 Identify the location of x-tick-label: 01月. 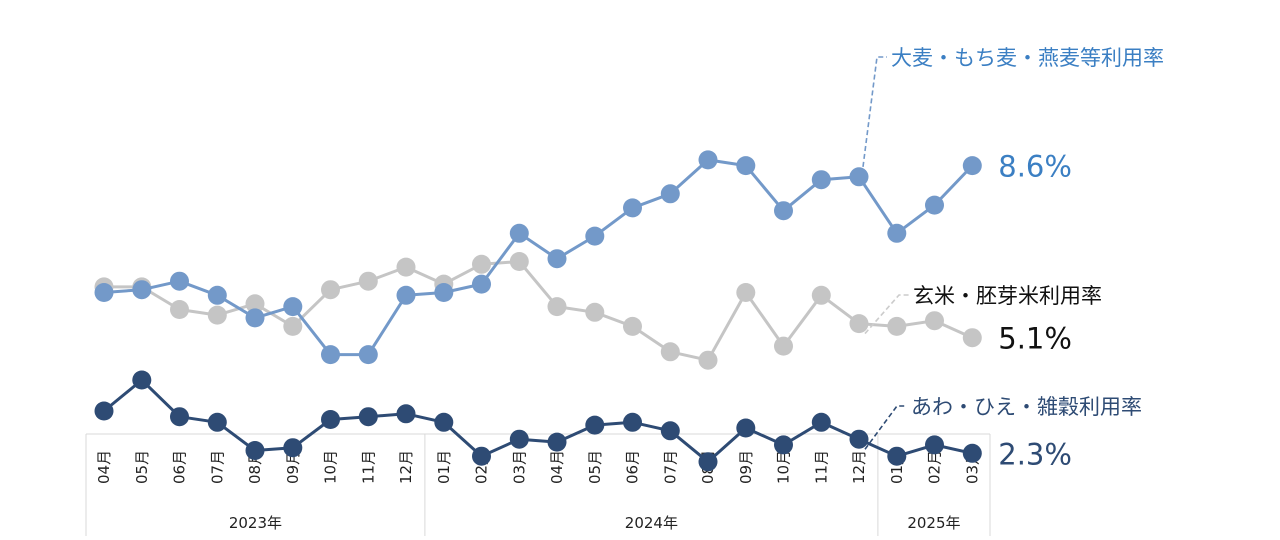
(444, 467).